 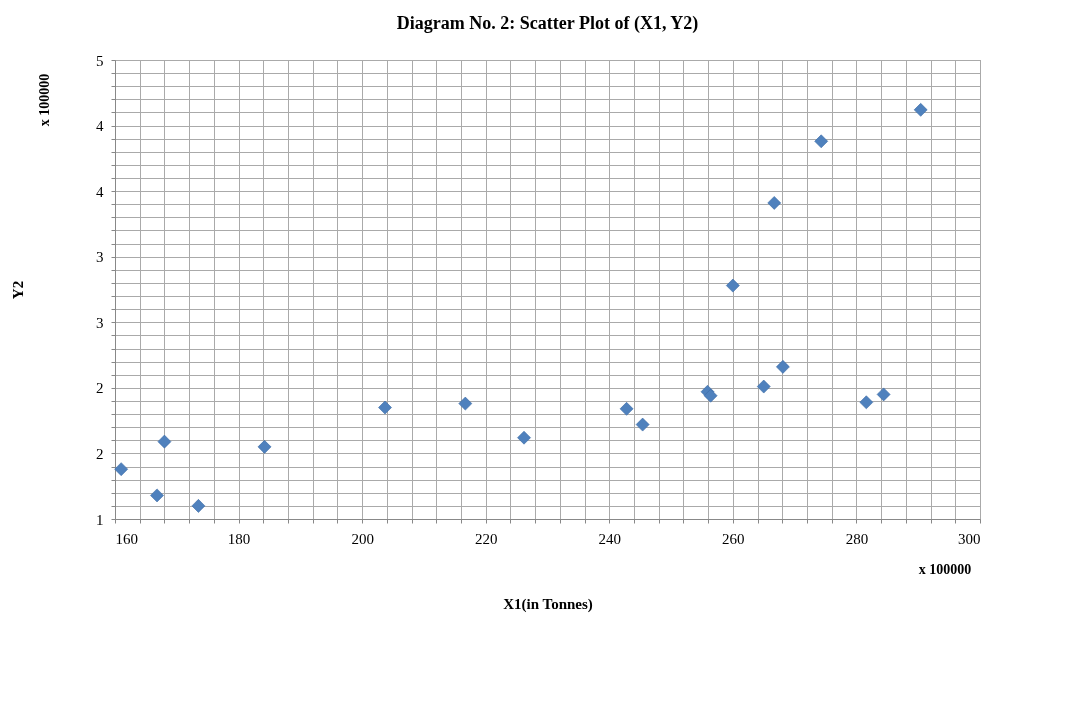 What do you see at coordinates (100, 60) in the screenshot?
I see `y-tick-label: 5` at bounding box center [100, 60].